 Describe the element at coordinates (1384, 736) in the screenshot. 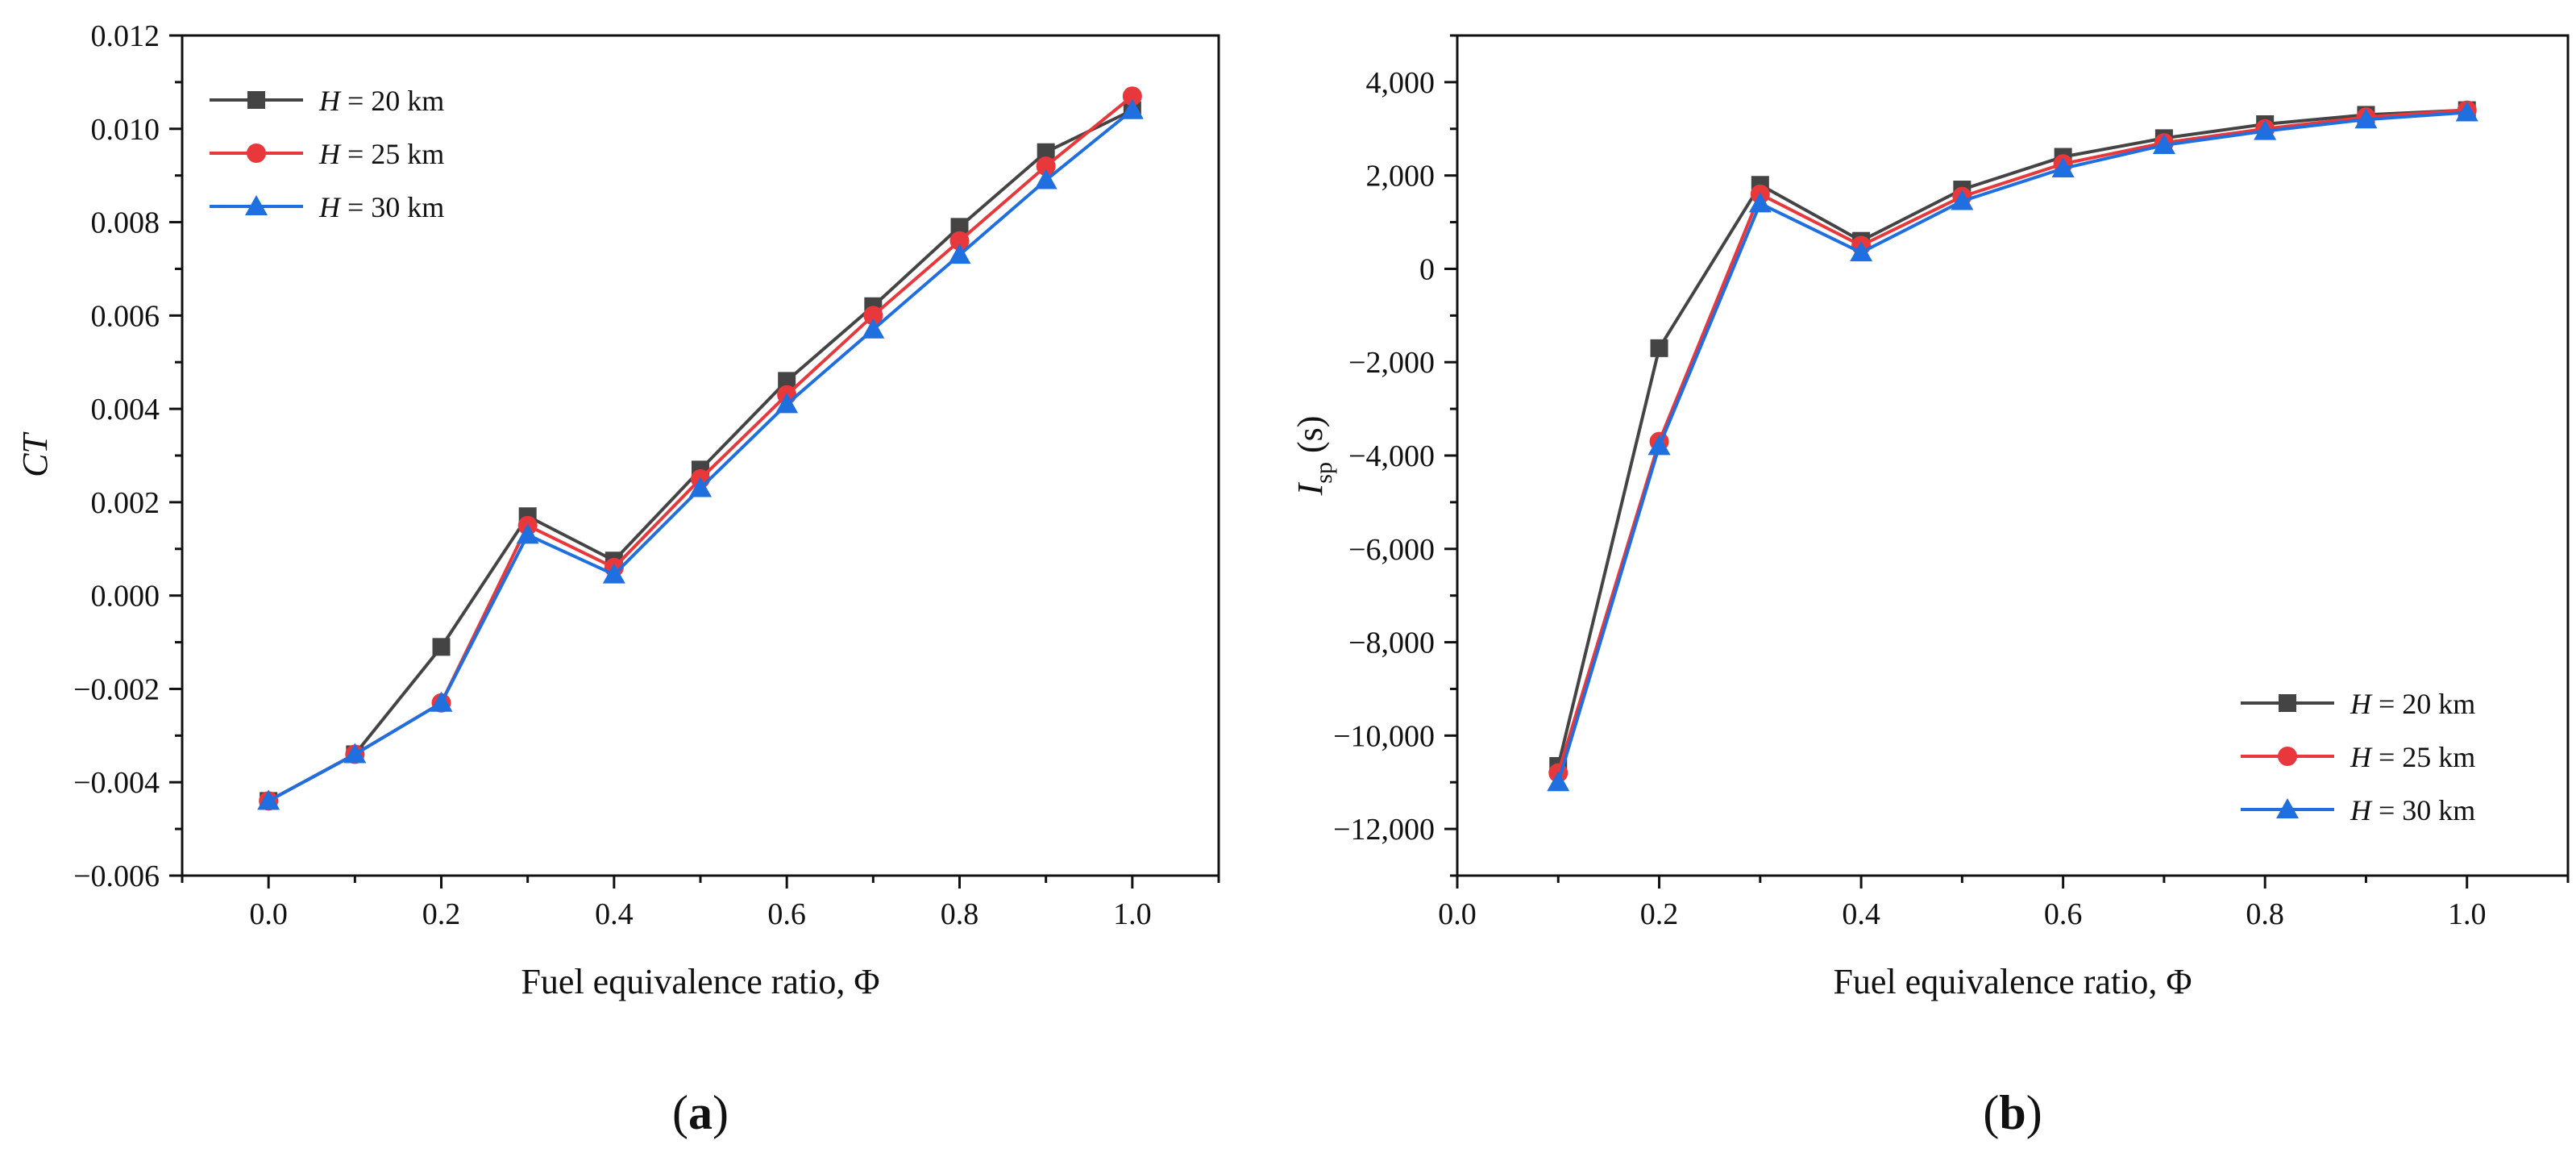

I see `y-tick-label: −10,000` at that location.